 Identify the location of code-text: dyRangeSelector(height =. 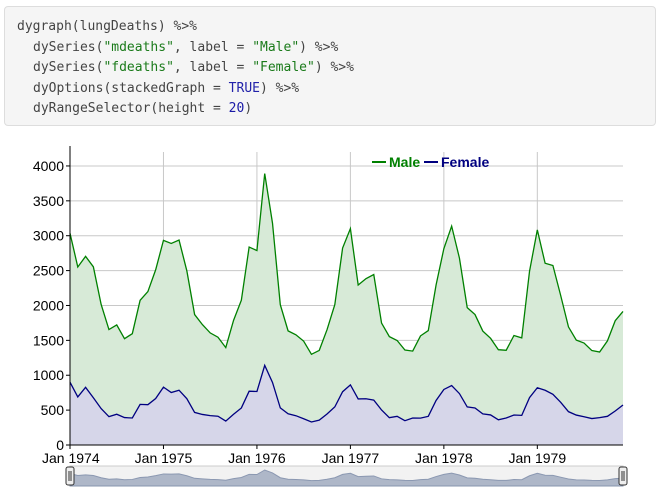
(131, 108).